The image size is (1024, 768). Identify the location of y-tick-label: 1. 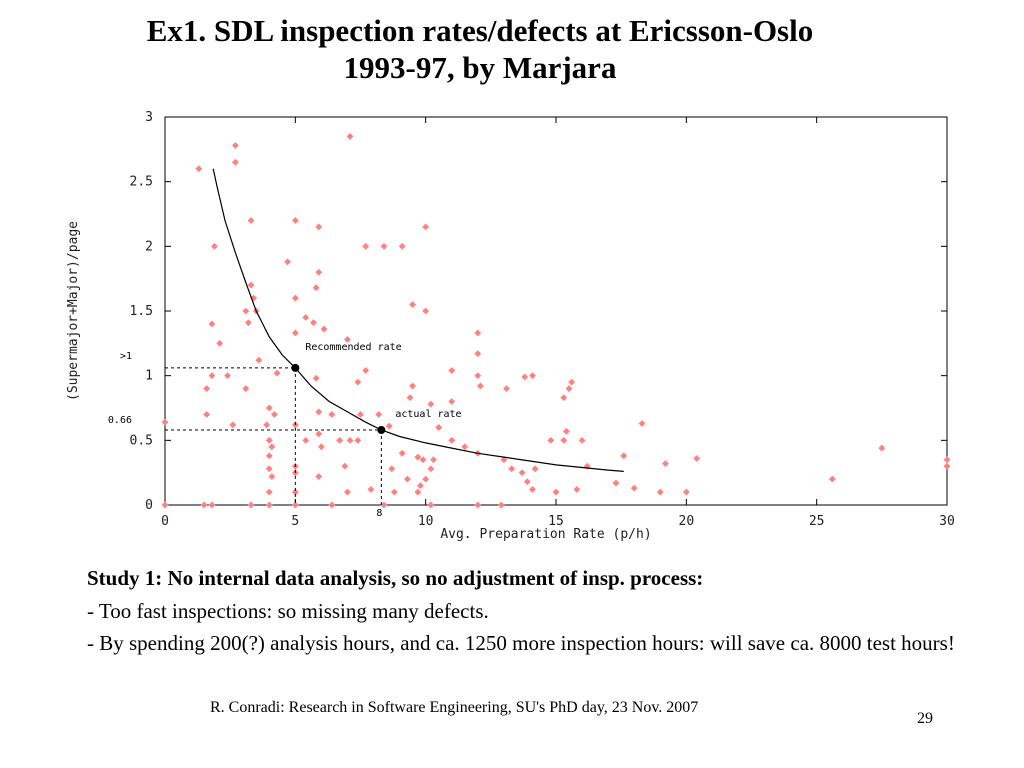
(149, 376).